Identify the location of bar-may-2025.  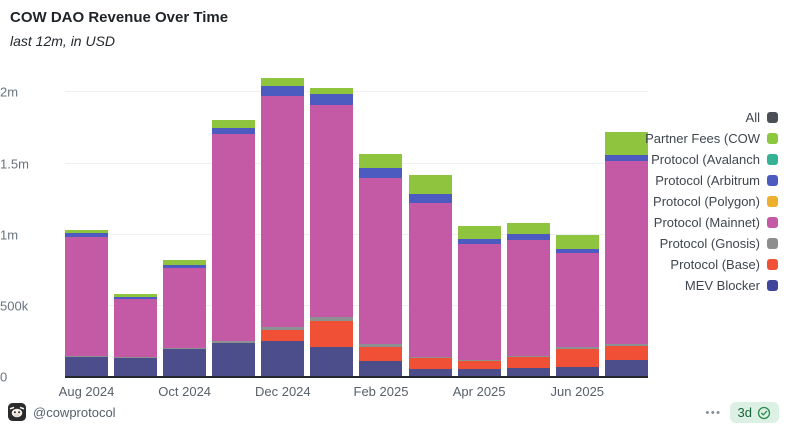
(528, 300).